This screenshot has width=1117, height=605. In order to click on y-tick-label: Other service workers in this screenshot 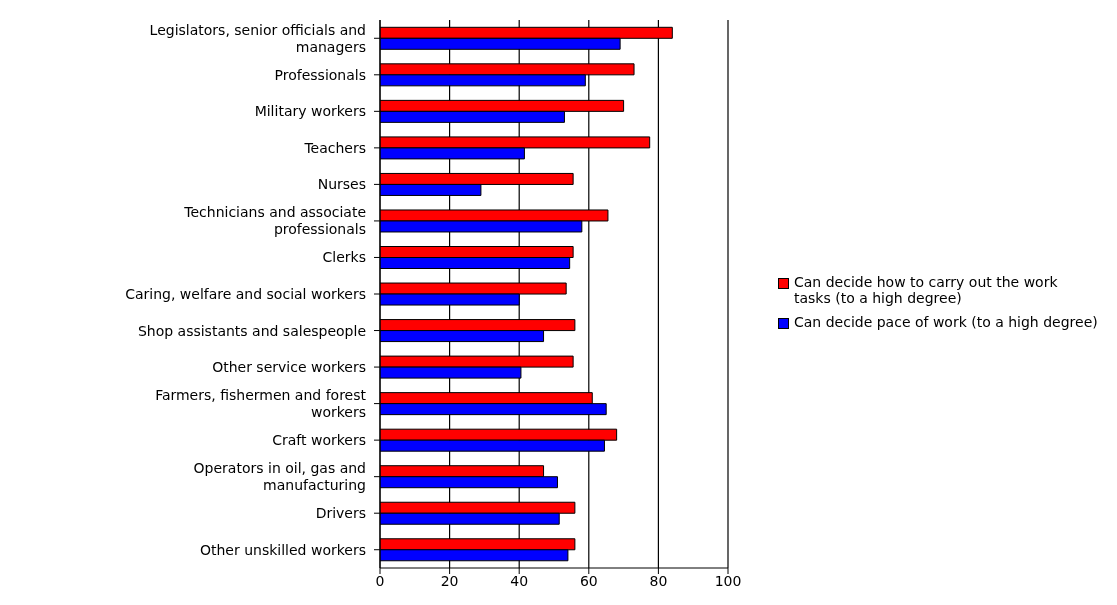, I will do `click(289, 367)`.